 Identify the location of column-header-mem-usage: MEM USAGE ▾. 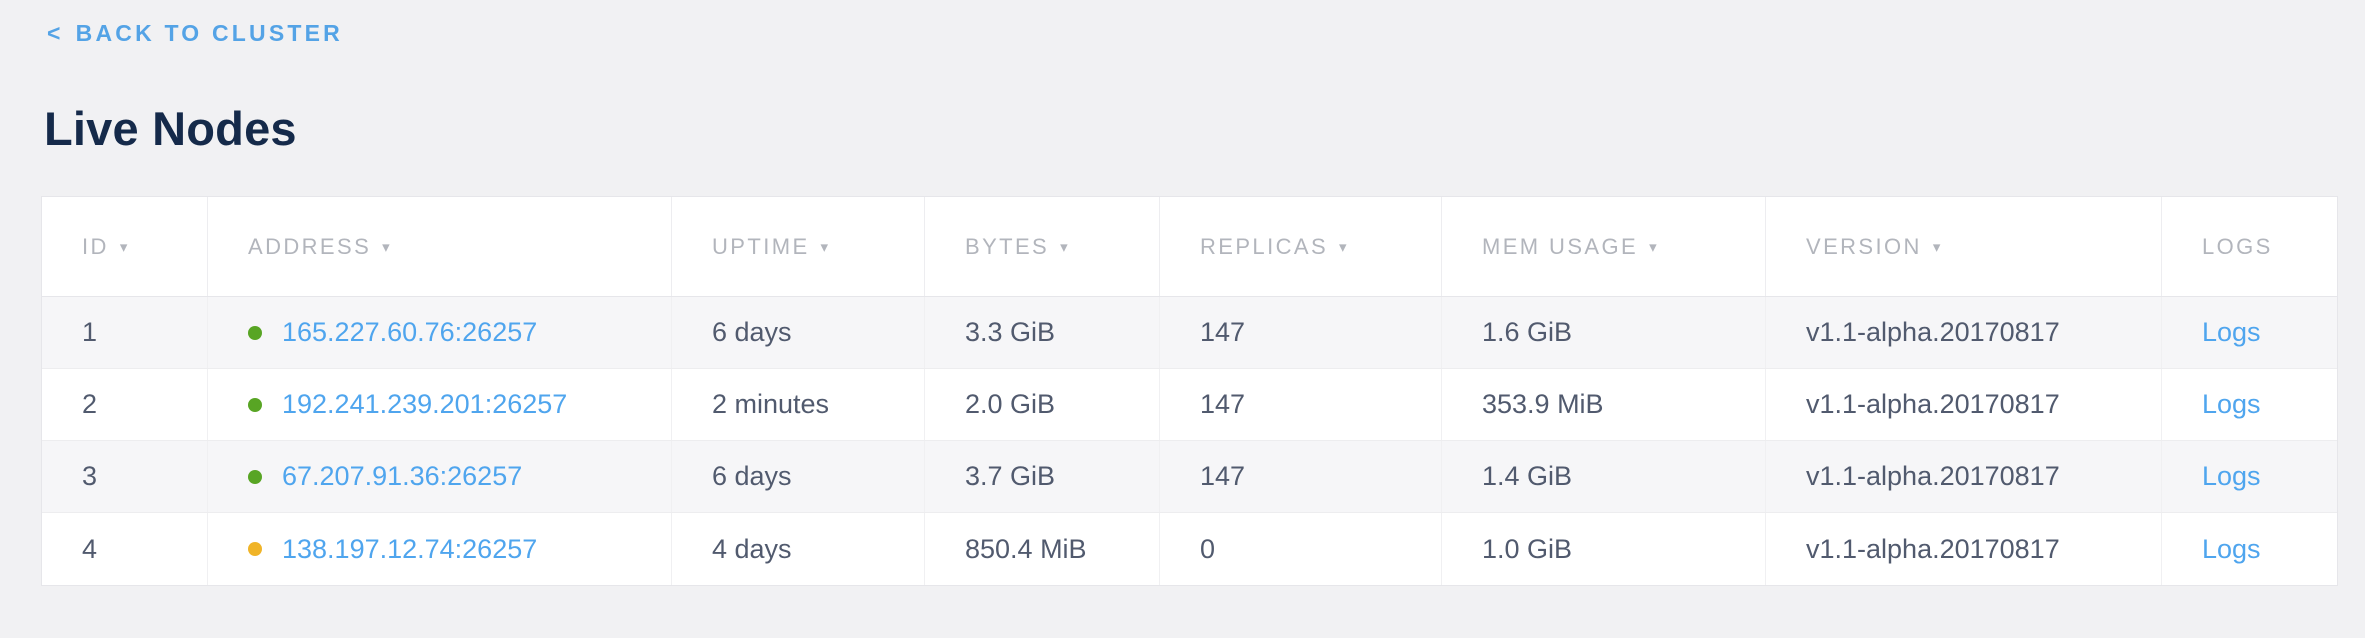
(1604, 246).